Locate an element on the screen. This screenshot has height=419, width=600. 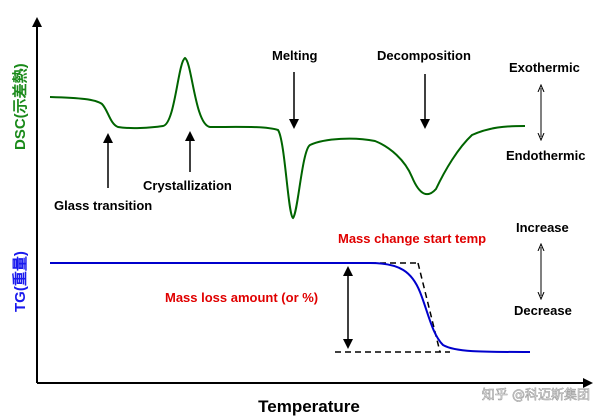
y-upper-label: DSC(示差熱) is located at coordinates (20, 106).